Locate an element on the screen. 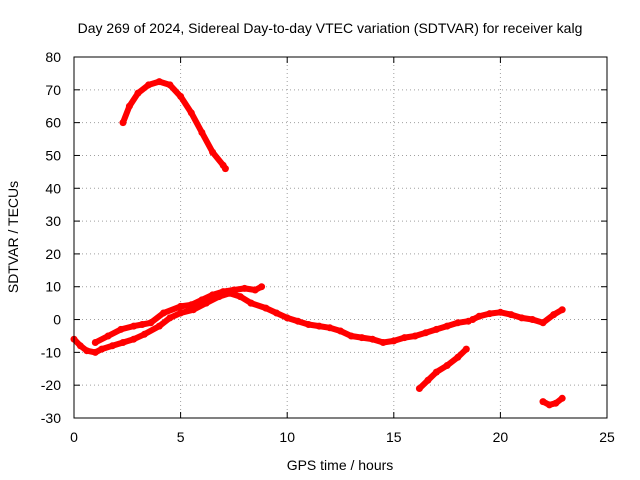 The image size is (640, 480). y-tick-label: -10 is located at coordinates (51, 352).